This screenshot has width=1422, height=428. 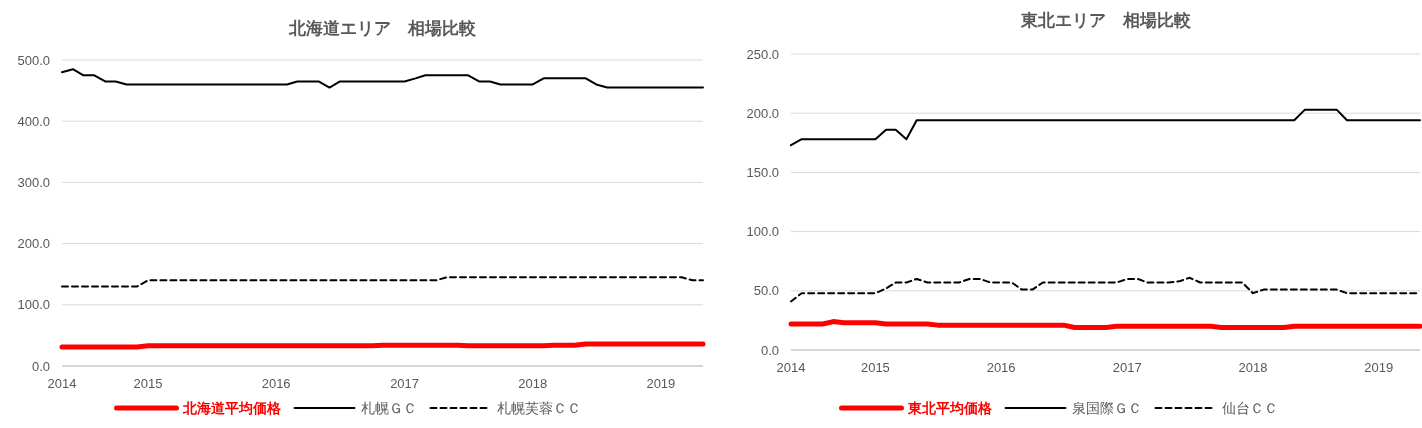 What do you see at coordinates (388, 407) in the screenshot?
I see `legend-label: 札幌ＧＣ` at bounding box center [388, 407].